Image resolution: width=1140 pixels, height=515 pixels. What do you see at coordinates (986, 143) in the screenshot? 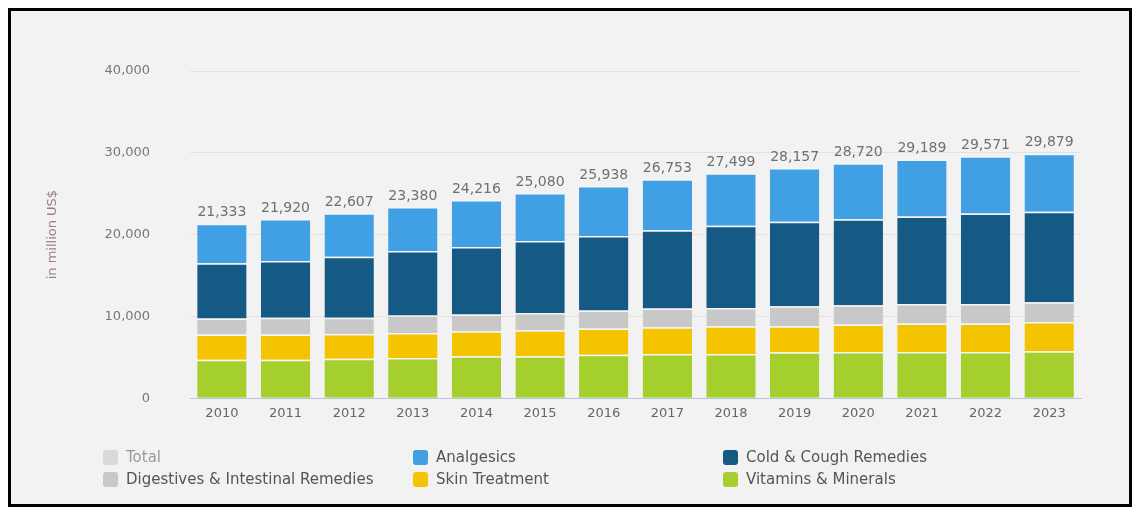
I see `total-label: 29,571` at bounding box center [986, 143].